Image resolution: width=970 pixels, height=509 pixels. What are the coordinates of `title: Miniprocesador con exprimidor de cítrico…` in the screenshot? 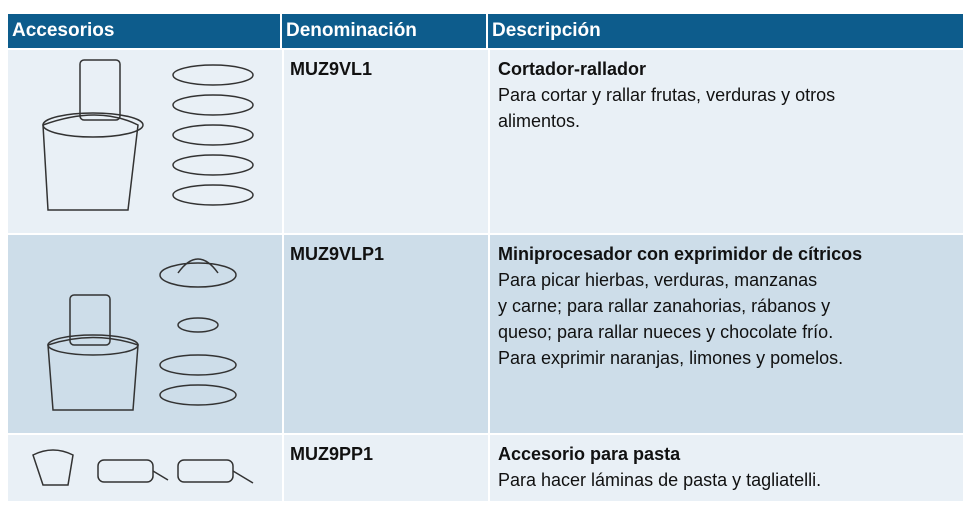 It's located at (680, 254).